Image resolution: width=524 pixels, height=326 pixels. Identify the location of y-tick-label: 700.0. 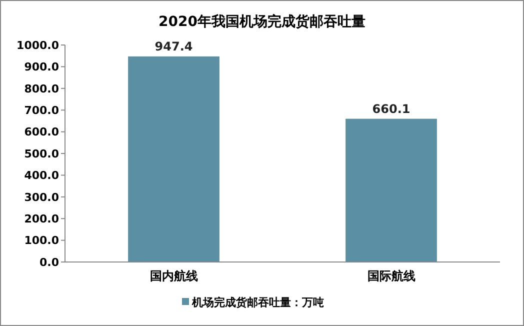
(42, 110).